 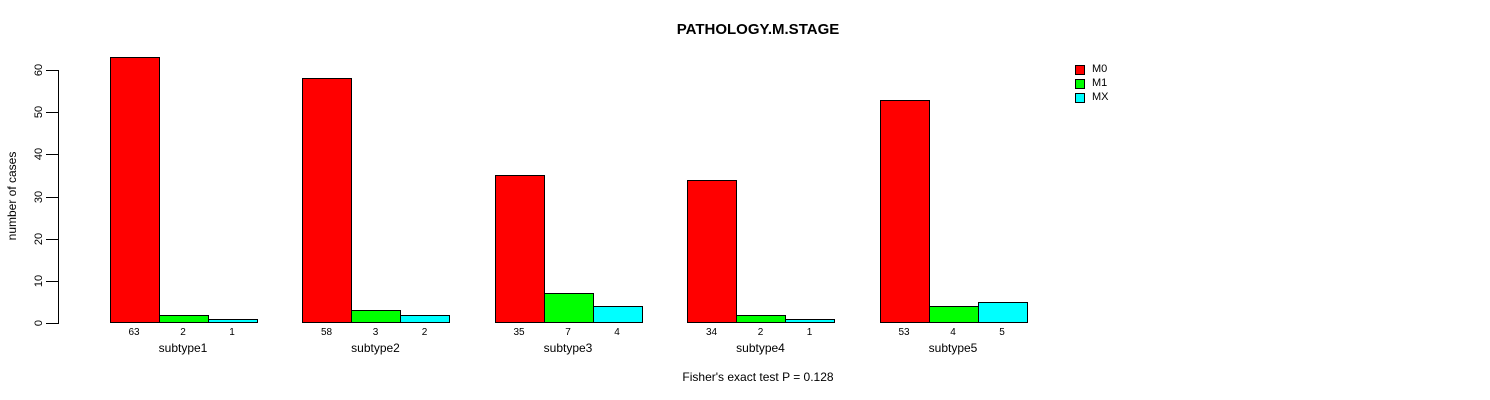 I want to click on bar-m0-subtype5, so click(x=904, y=211).